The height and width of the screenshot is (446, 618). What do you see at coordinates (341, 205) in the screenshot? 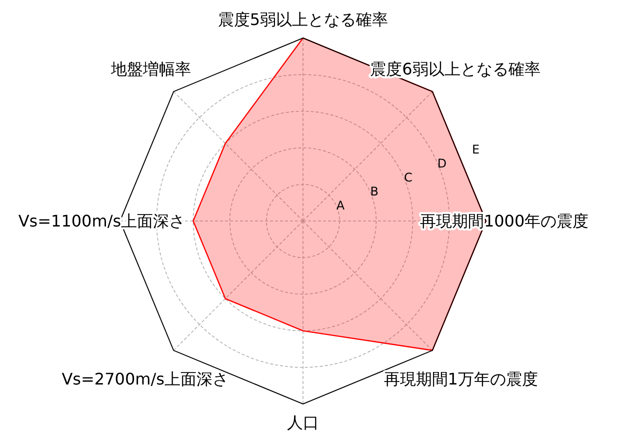
I see `y-tick-label: A` at bounding box center [341, 205].